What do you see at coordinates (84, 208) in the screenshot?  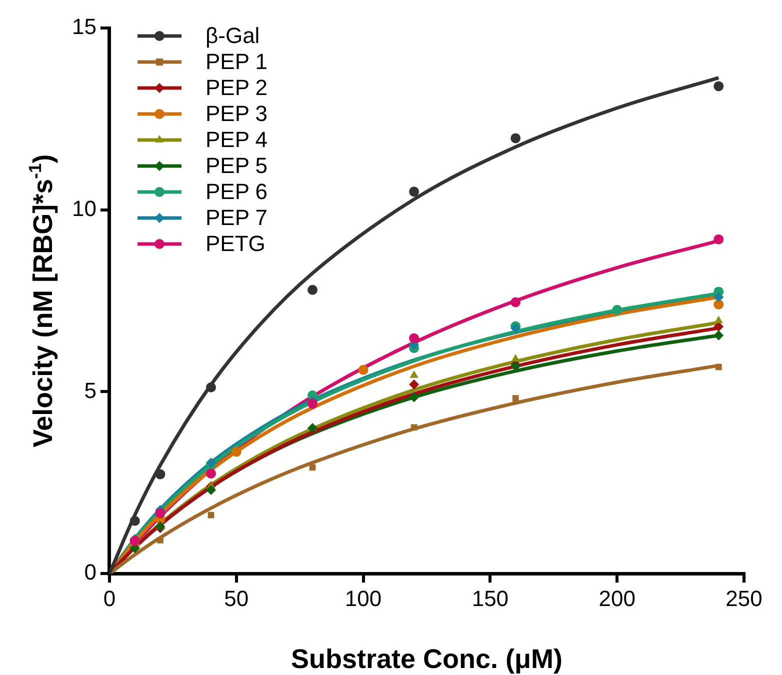 I see `y-tick-label: 10` at bounding box center [84, 208].